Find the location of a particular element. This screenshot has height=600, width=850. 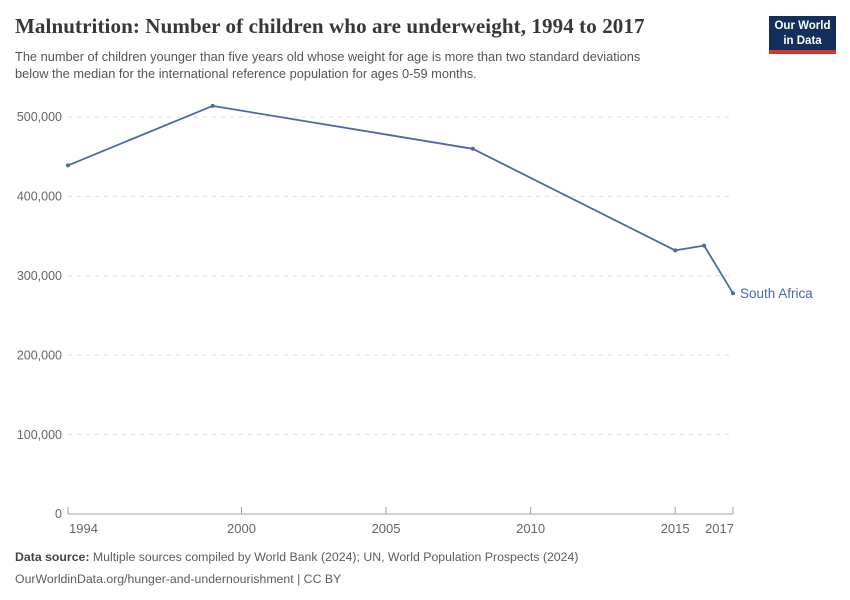

x-tick-label-1994: 1994 is located at coordinates (83, 528).